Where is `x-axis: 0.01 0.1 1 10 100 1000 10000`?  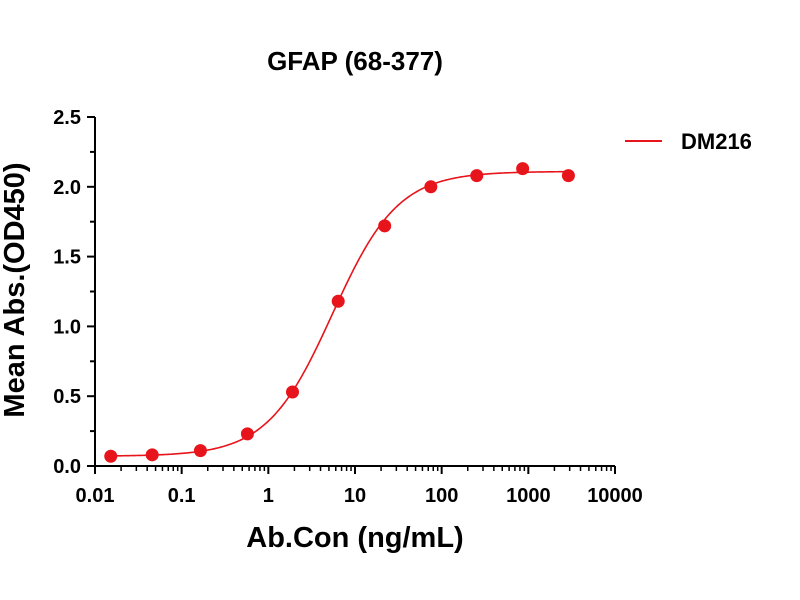
x-axis: 0.01 0.1 1 10 100 1000 10000 is located at coordinates (359, 486).